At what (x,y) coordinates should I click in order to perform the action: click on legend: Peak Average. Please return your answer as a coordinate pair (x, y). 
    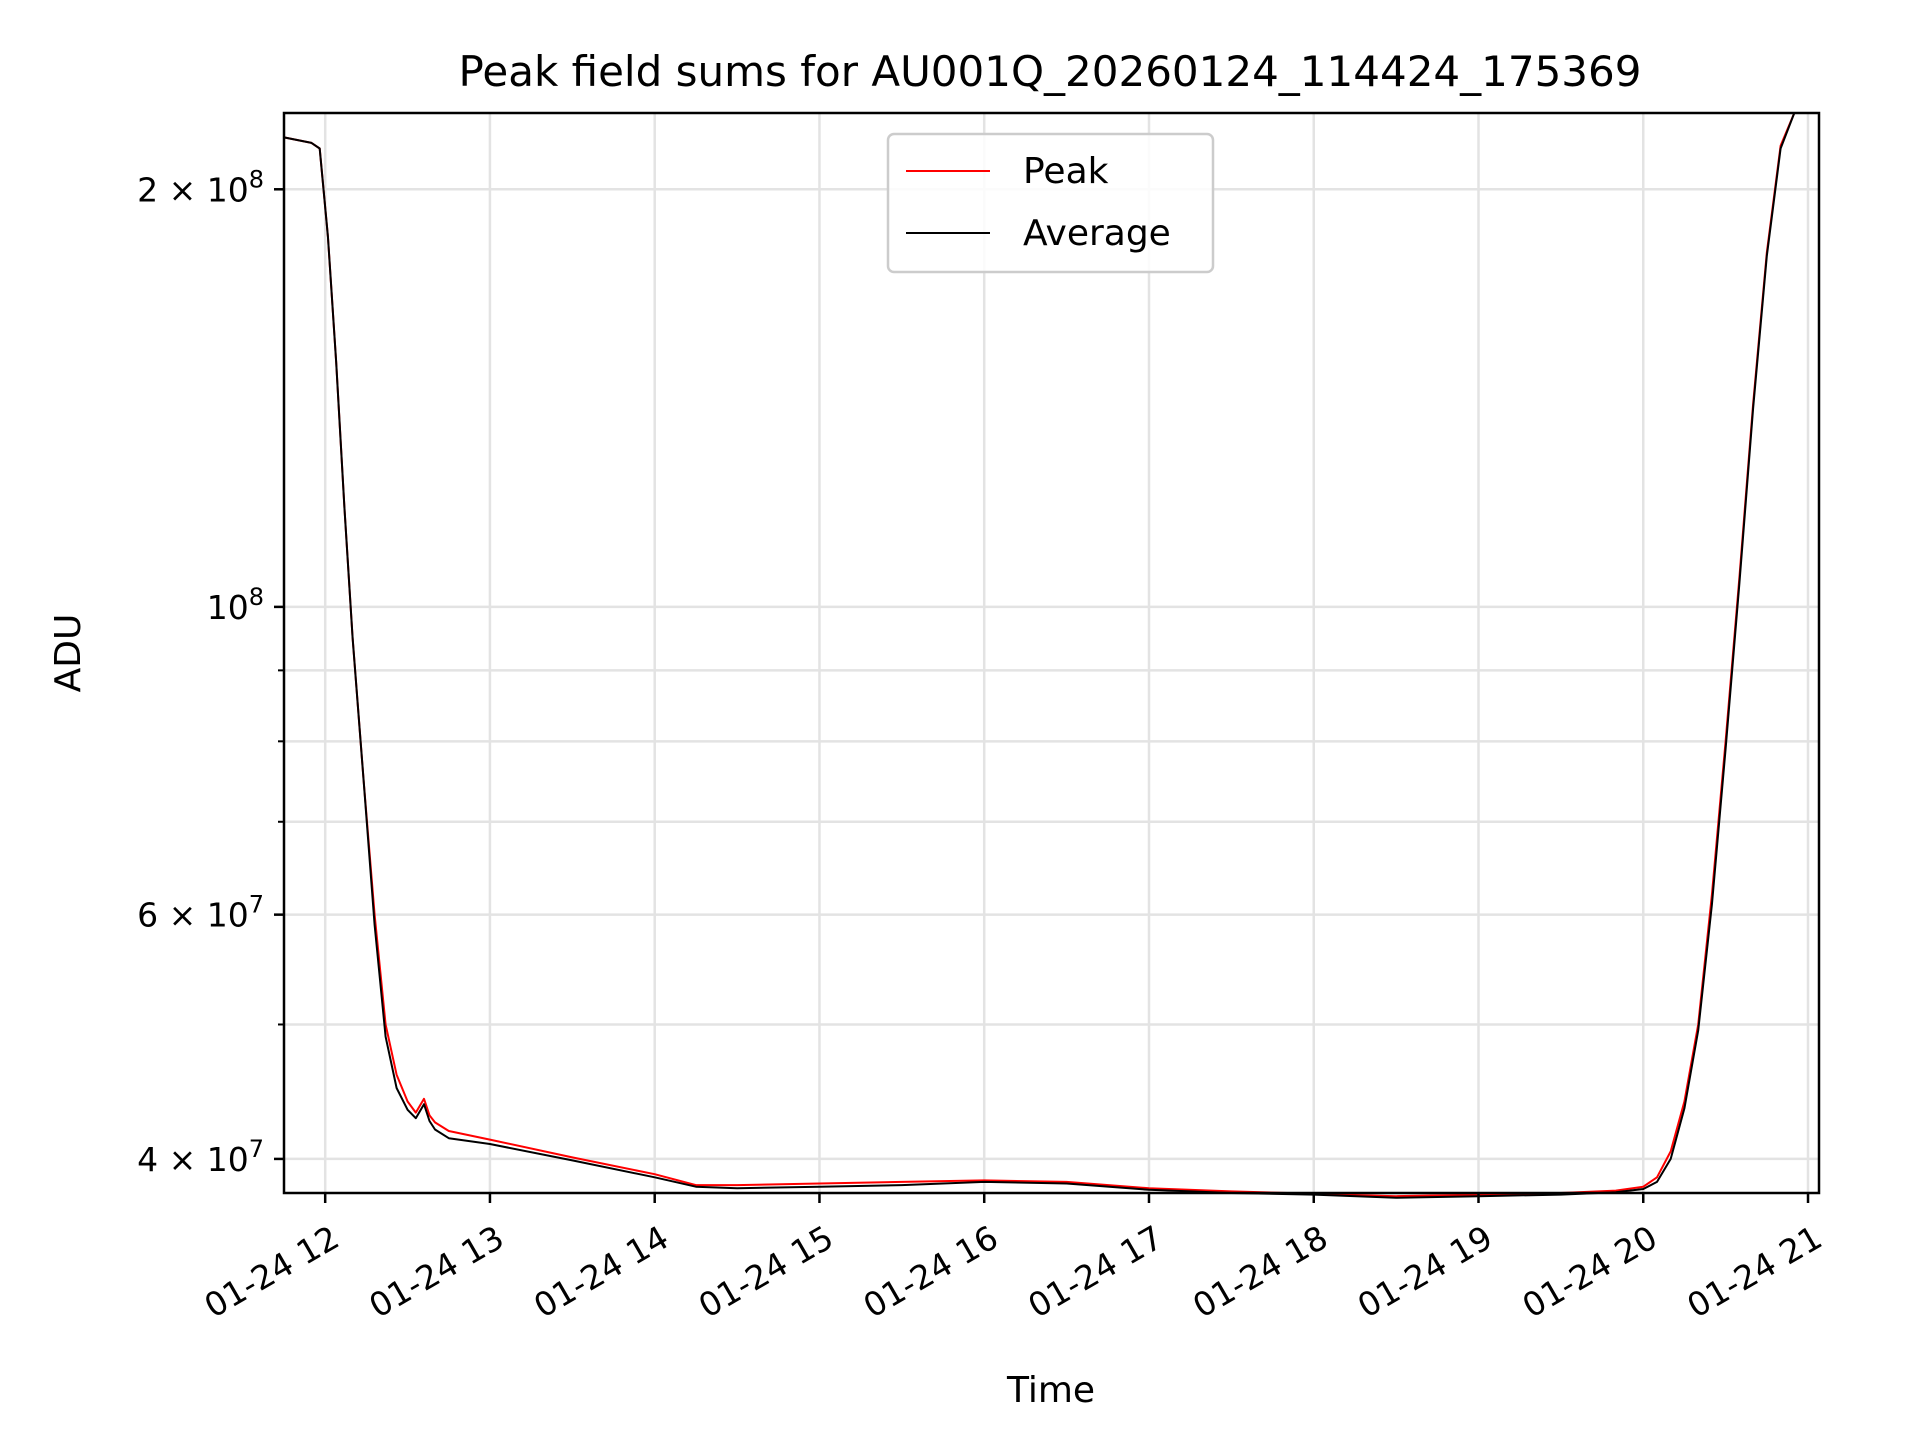
    Looking at the image, I should click on (1050, 203).